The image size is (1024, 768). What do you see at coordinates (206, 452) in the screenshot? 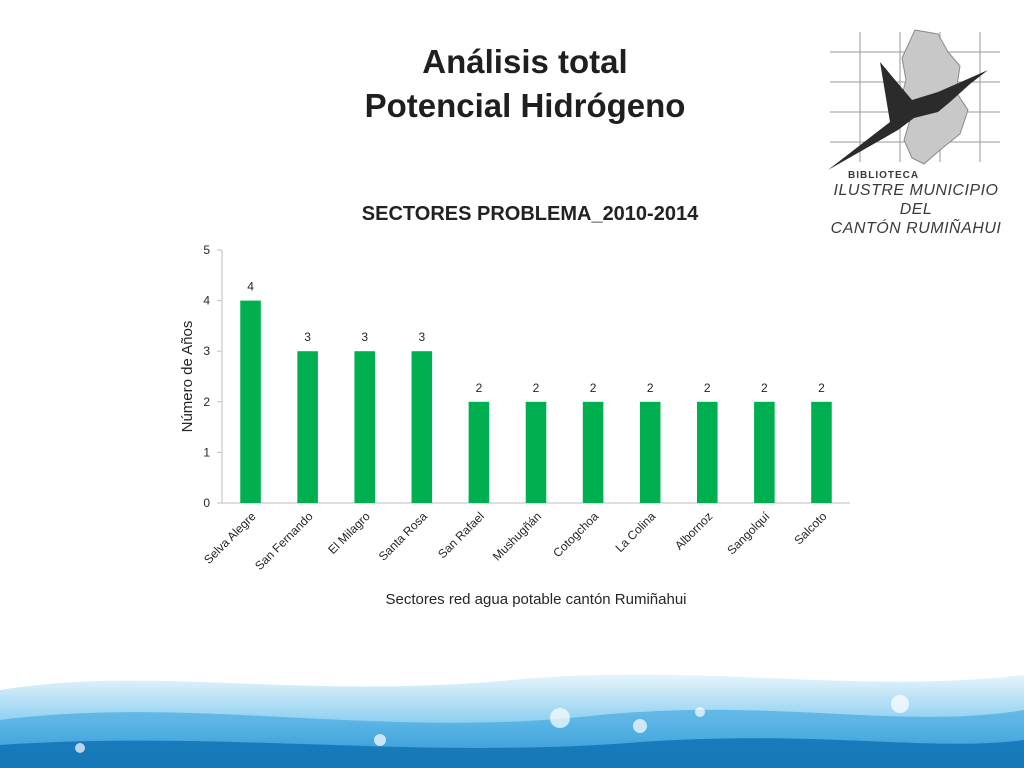
I see `y-tick-label: 1` at bounding box center [206, 452].